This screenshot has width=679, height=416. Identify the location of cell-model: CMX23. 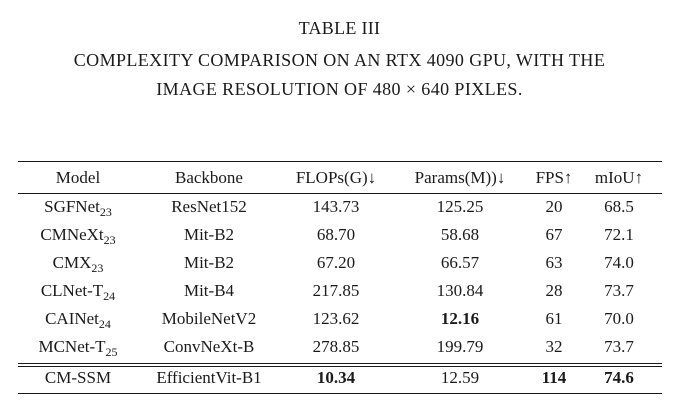
(78, 264).